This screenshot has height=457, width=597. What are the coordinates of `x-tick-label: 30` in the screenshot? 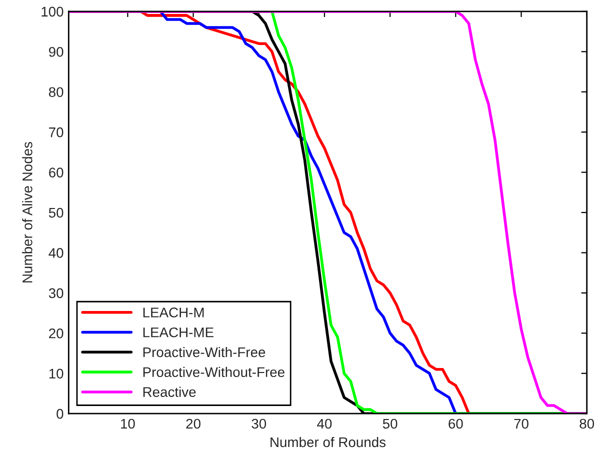 It's located at (259, 423).